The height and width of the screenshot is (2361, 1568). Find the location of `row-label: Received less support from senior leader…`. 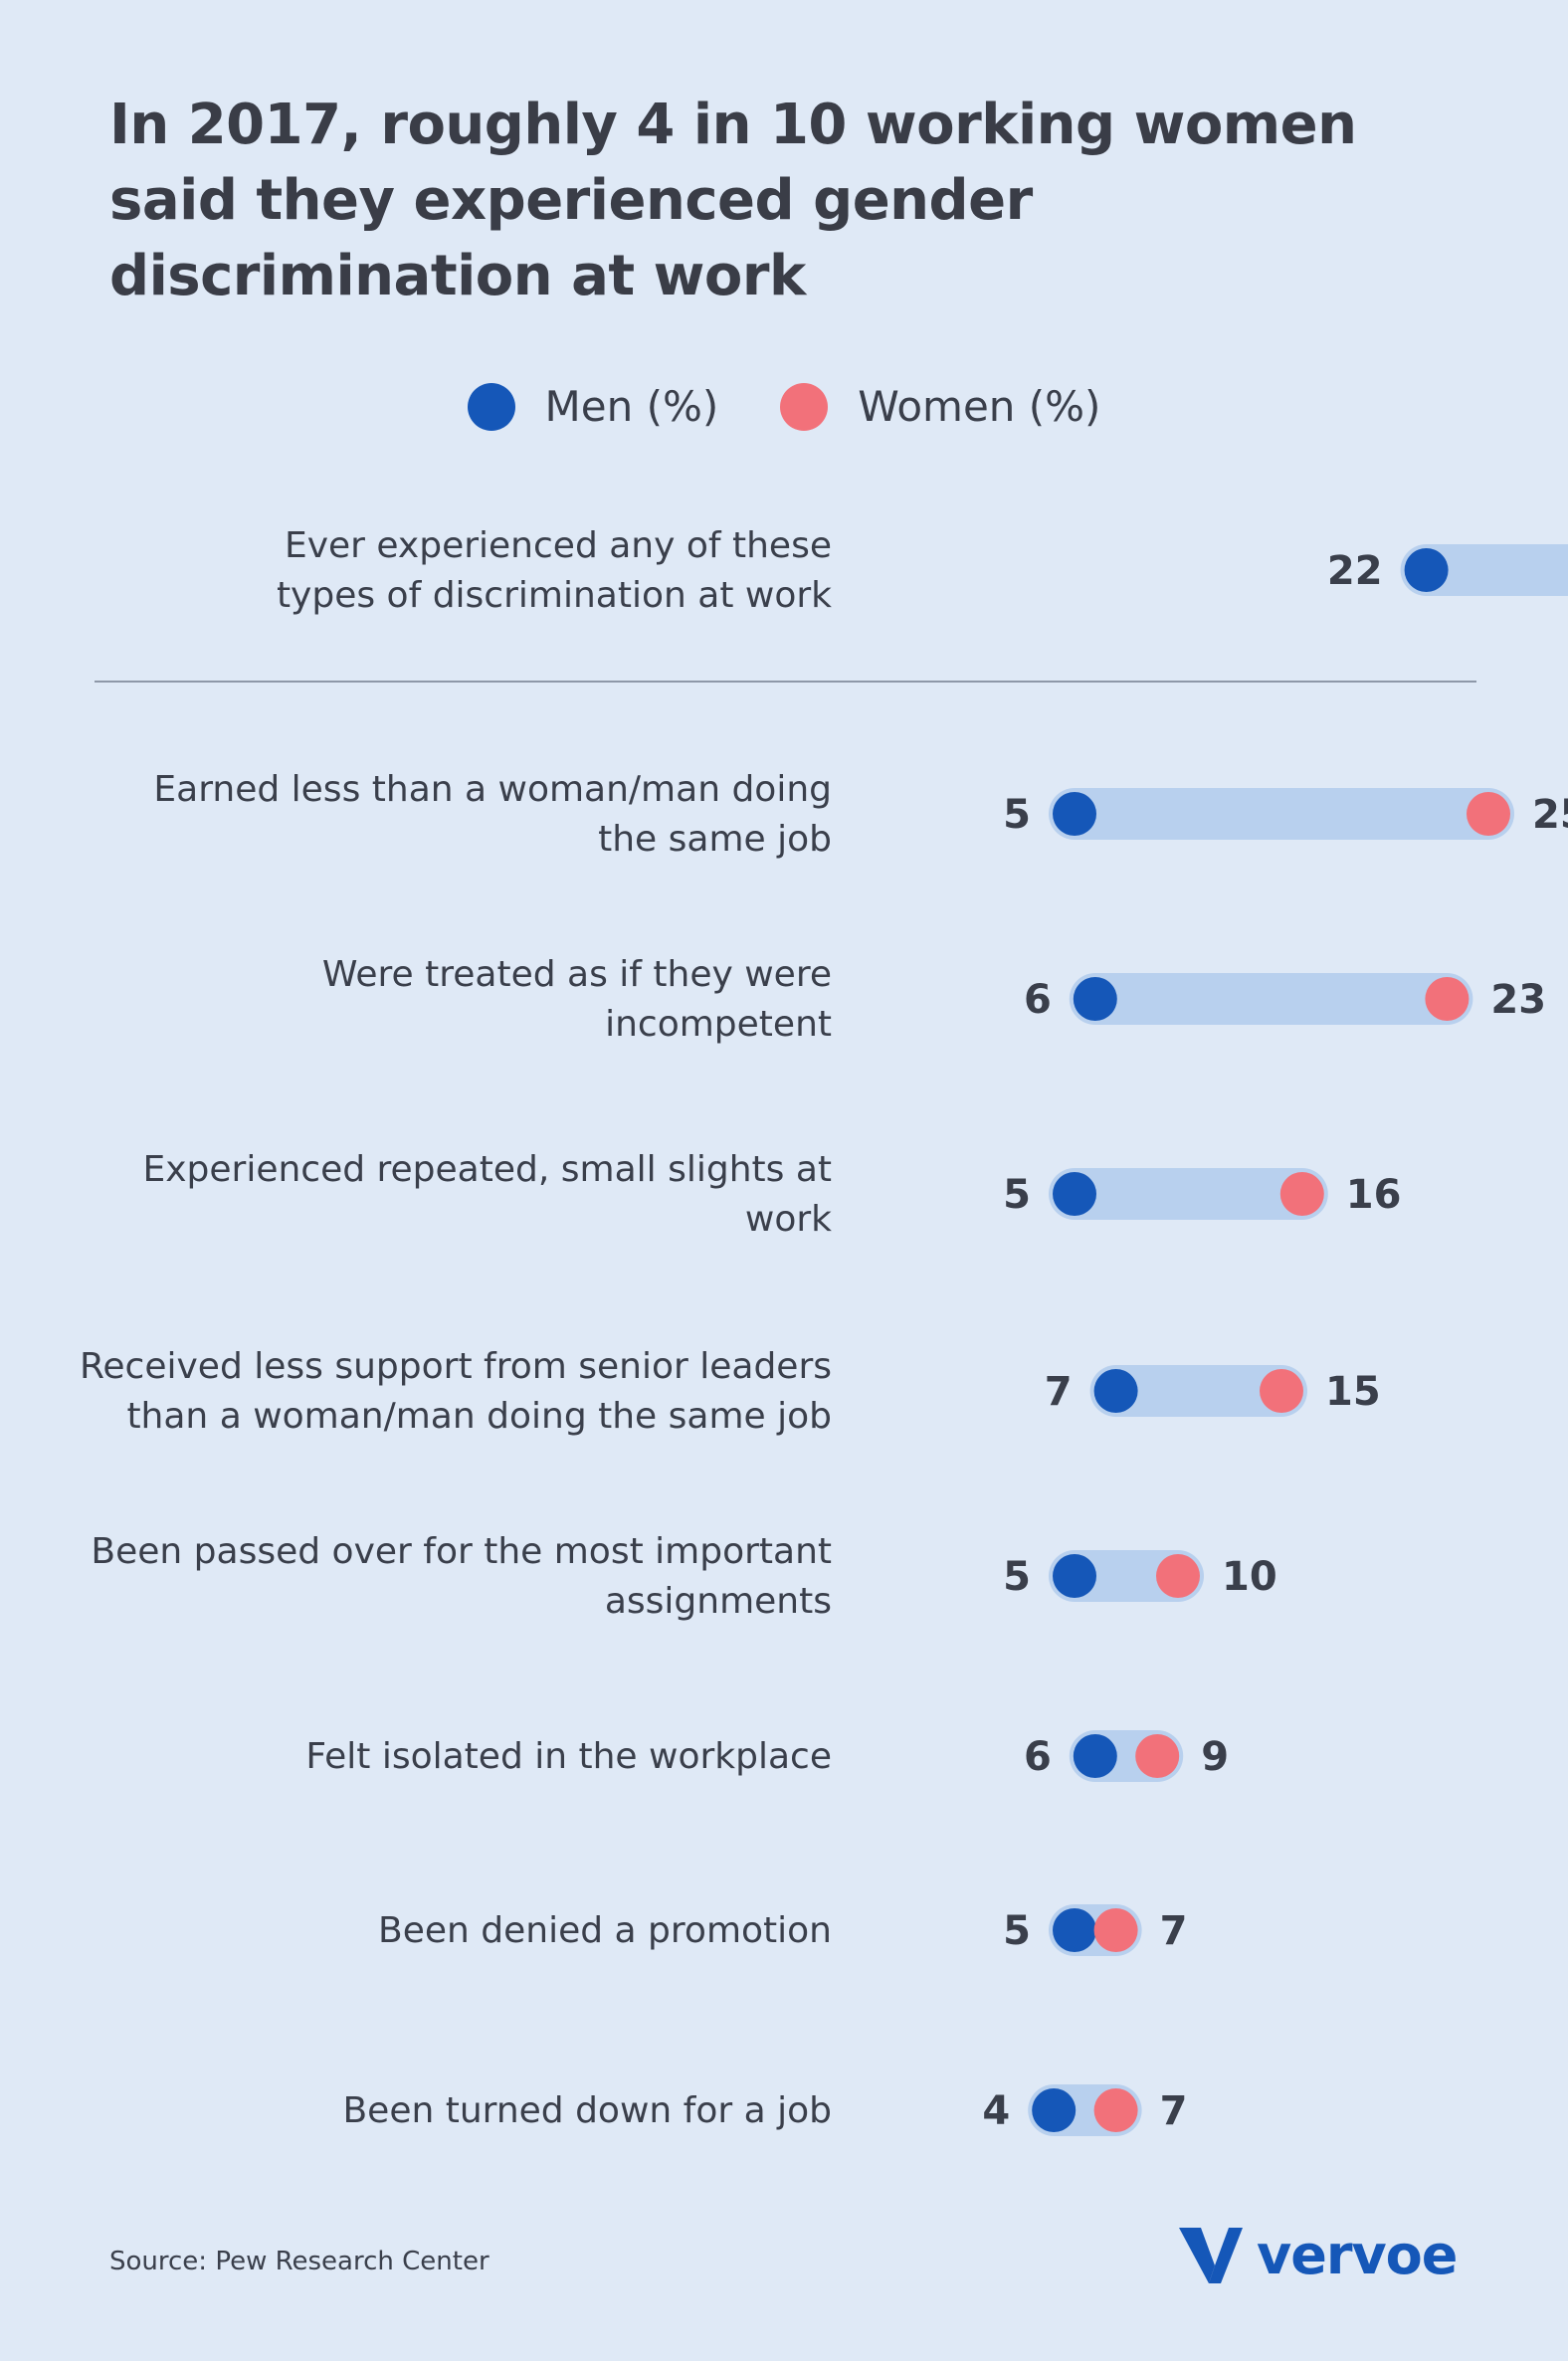

row-label: Received less support from senior leader… is located at coordinates (456, 1366).